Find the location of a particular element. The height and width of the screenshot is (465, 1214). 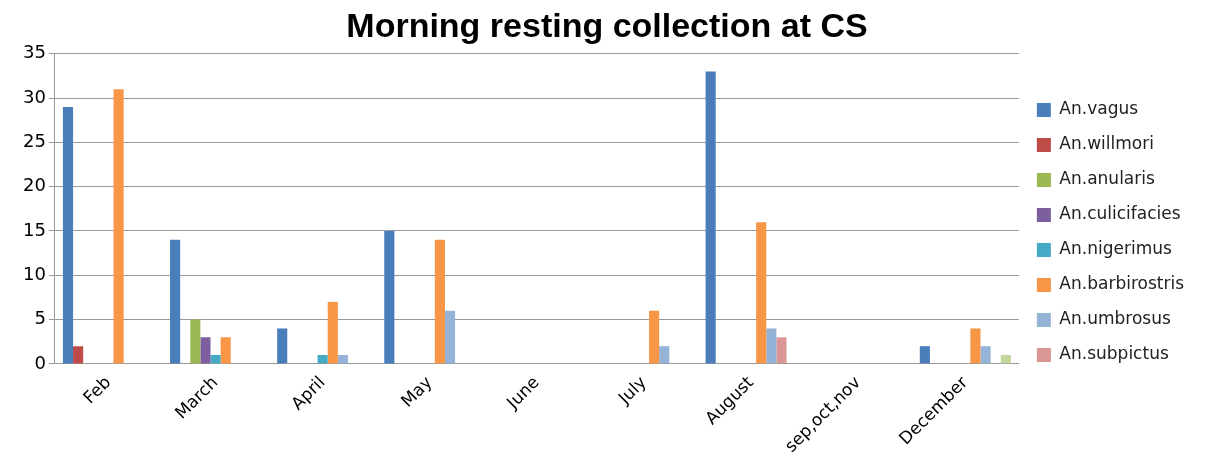

legend-label: An.vagus is located at coordinates (1099, 108).